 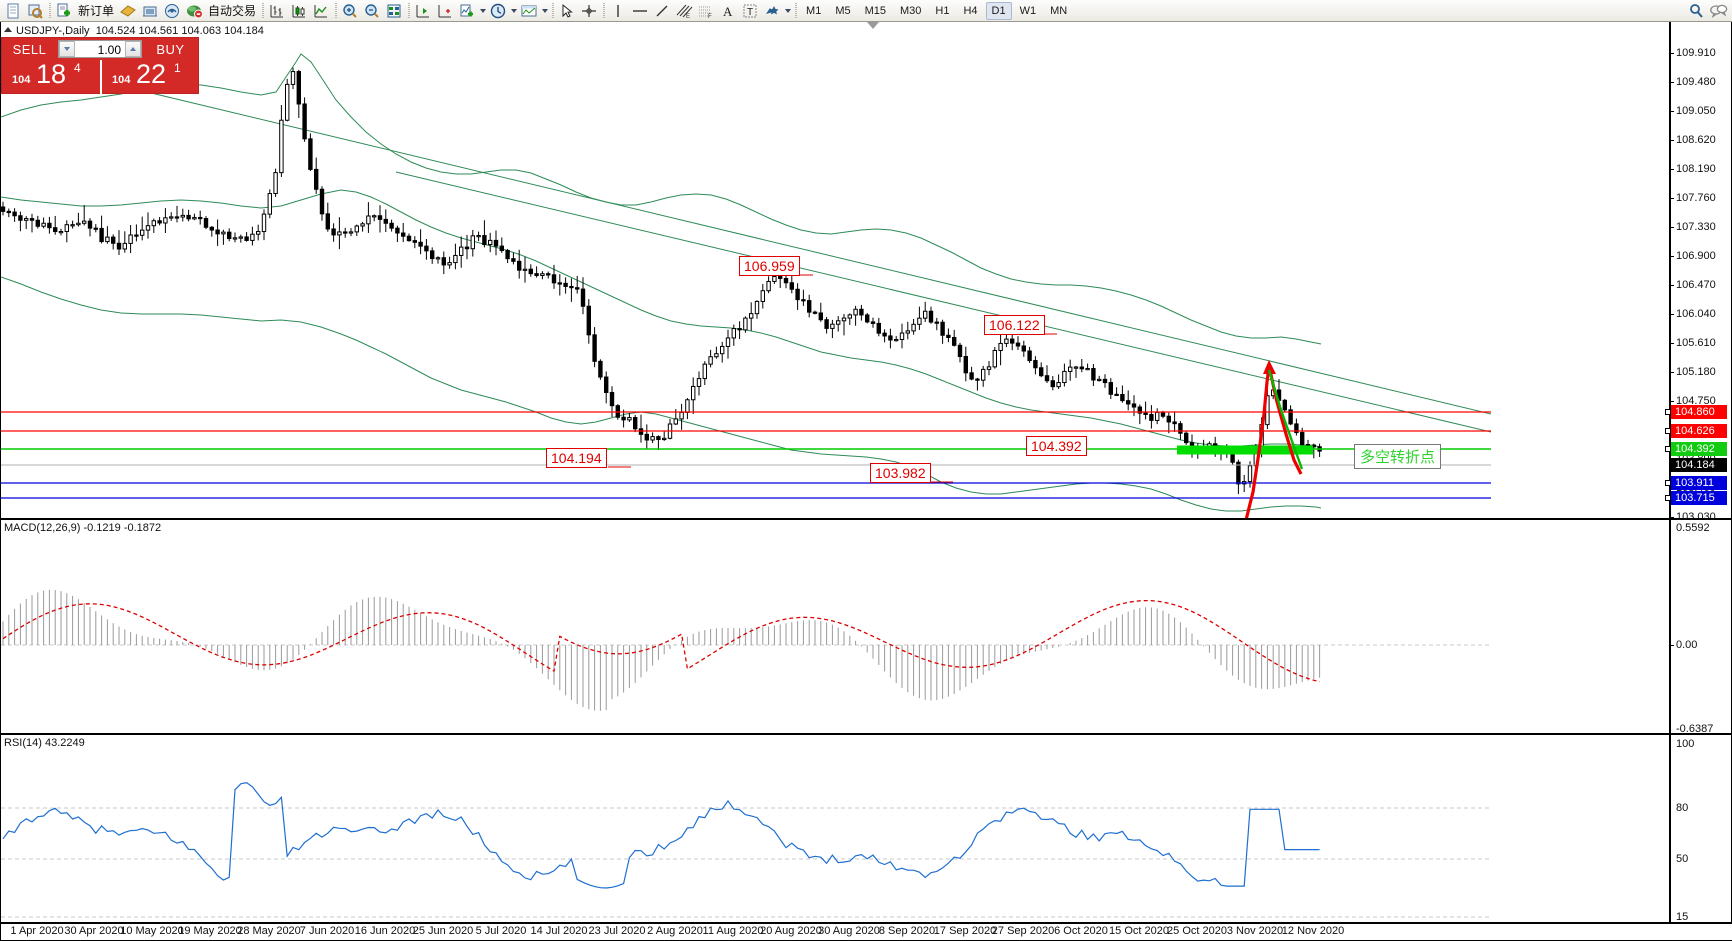 What do you see at coordinates (1696, 431) in the screenshot?
I see `price-tag-104-626: 104.626` at bounding box center [1696, 431].